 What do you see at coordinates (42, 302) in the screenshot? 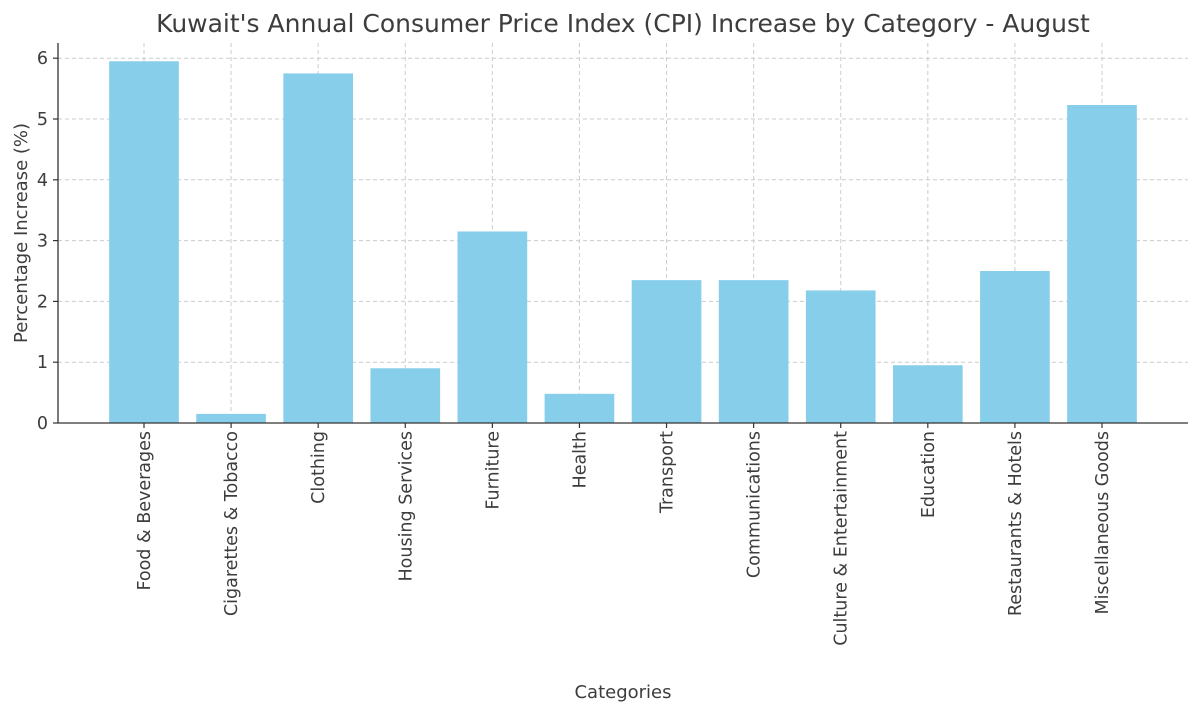
I see `y-tick-label: 2` at bounding box center [42, 302].